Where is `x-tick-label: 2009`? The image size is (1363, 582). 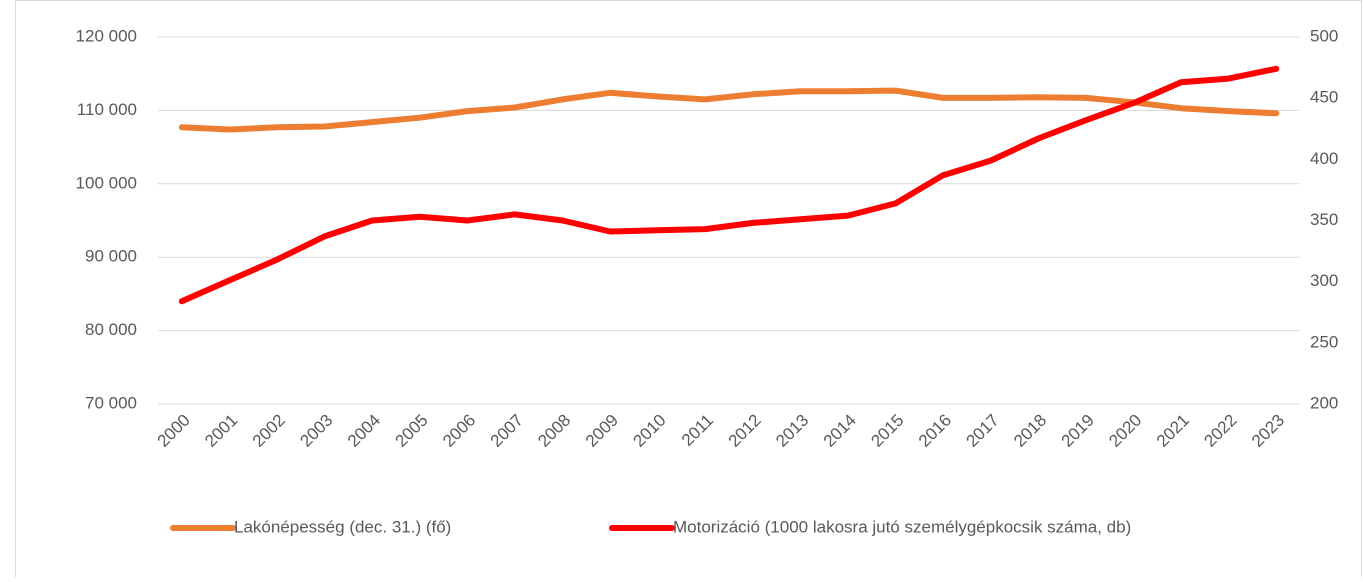 x-tick-label: 2009 is located at coordinates (602, 431).